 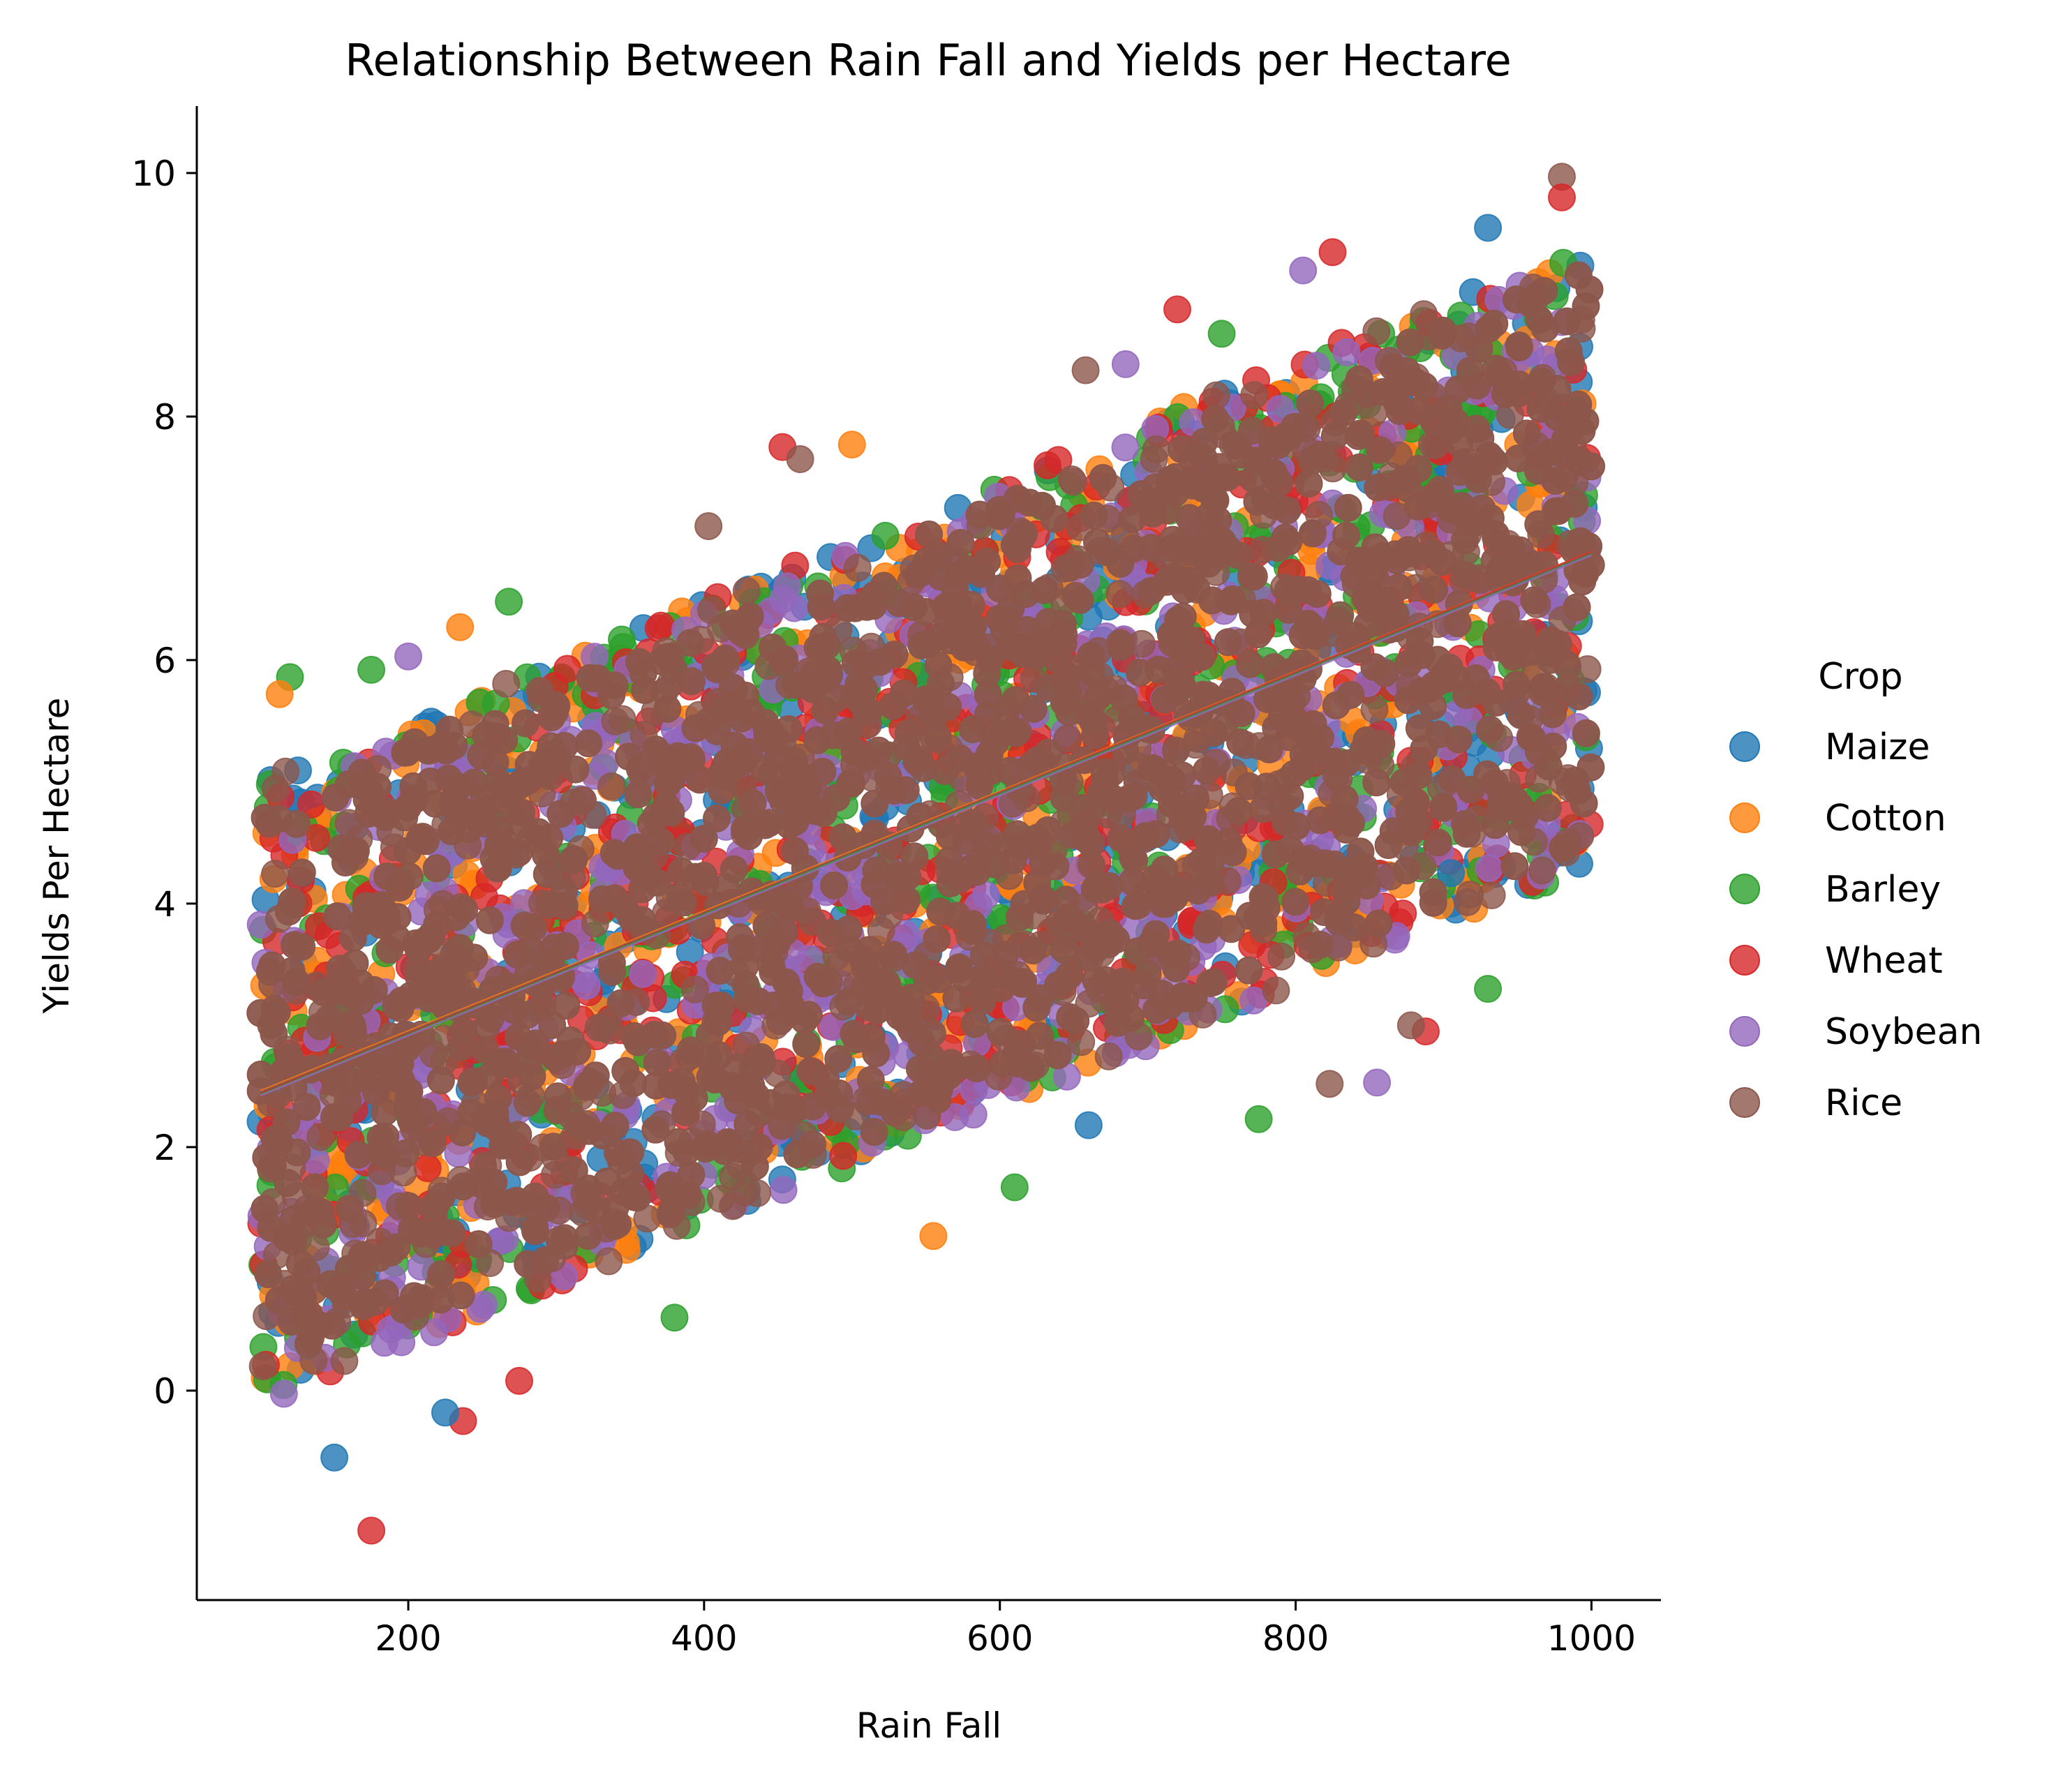 I want to click on y-tick-label: 10, so click(x=153, y=174).